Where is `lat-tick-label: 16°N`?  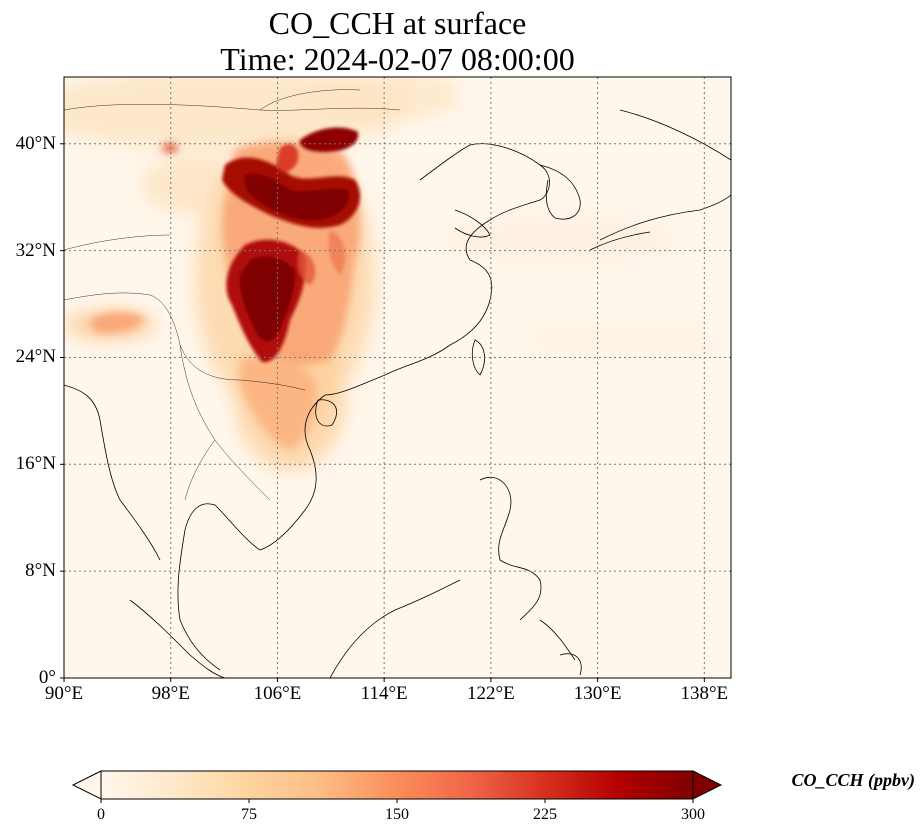
lat-tick-label: 16°N is located at coordinates (35, 464).